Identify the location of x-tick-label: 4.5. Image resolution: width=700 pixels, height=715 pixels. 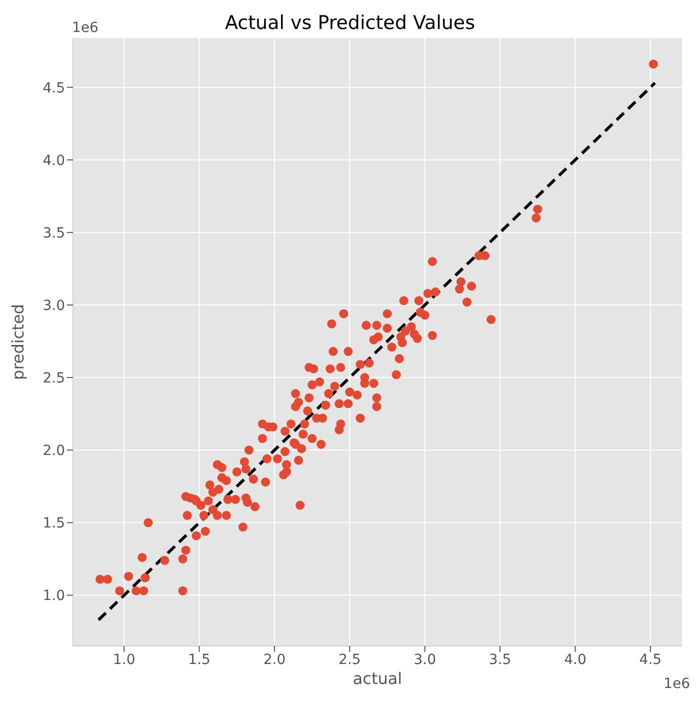
(650, 660).